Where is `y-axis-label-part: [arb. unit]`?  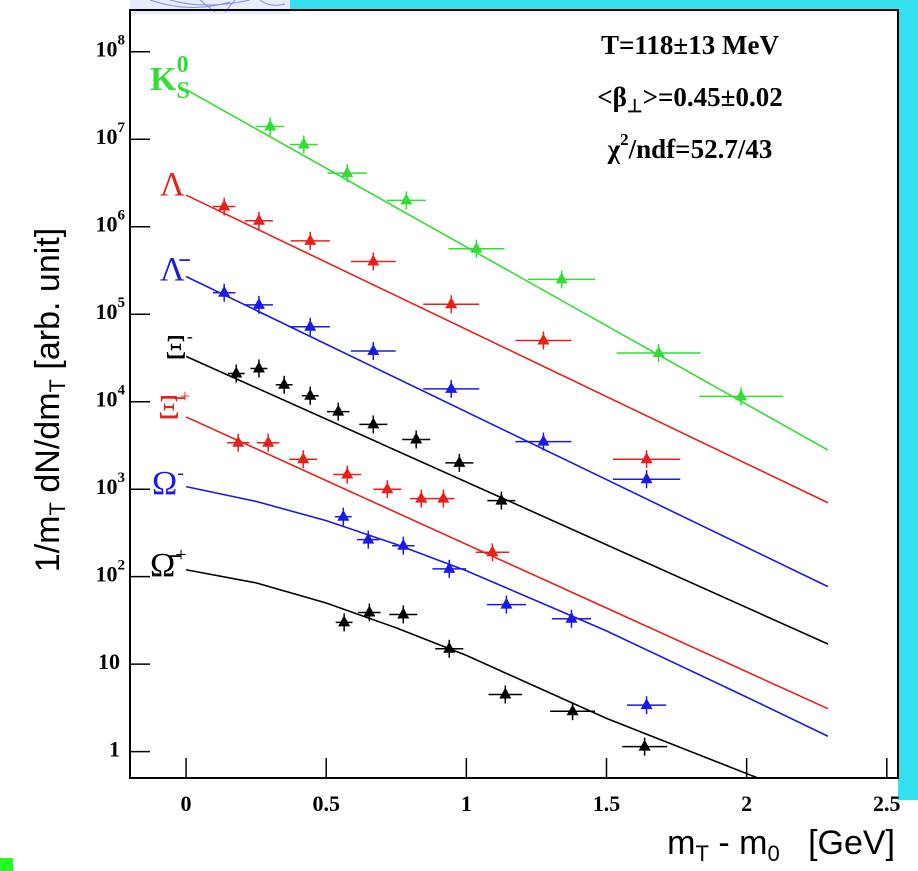
y-axis-label-part: [arb. unit] is located at coordinates (48, 303).